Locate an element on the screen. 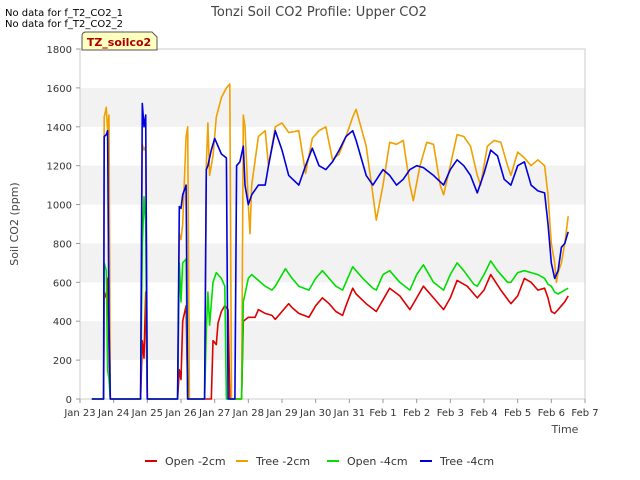 The height and width of the screenshot is (480, 640). legend-label: Open -4cm is located at coordinates (377, 461).